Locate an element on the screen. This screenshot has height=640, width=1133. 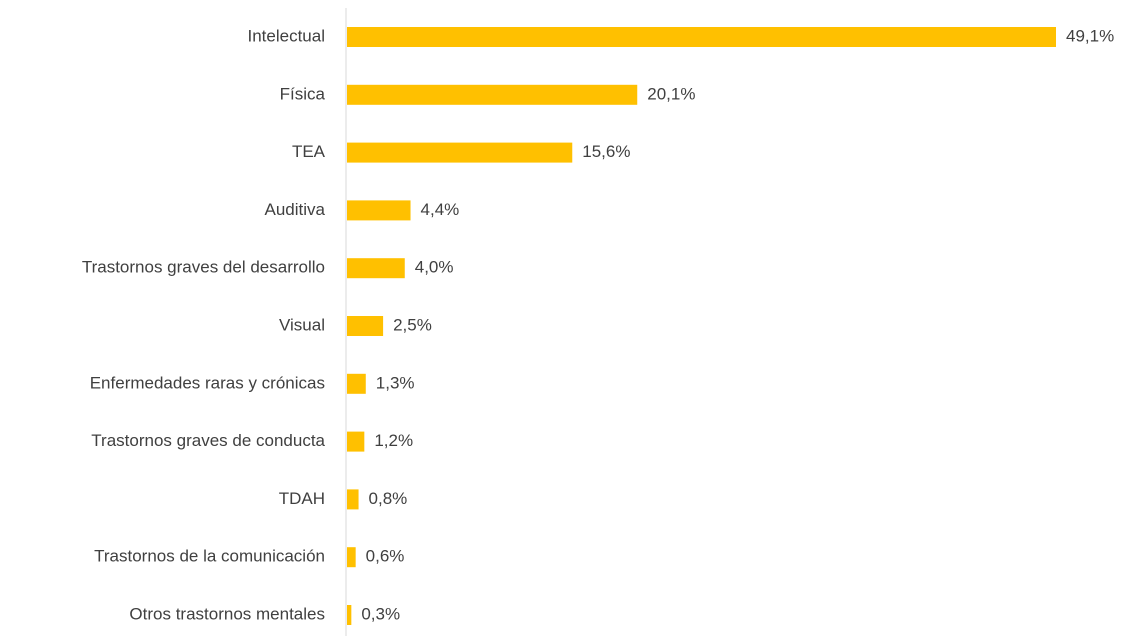
category-label: Trastornos graves del desarrollo is located at coordinates (203, 267).